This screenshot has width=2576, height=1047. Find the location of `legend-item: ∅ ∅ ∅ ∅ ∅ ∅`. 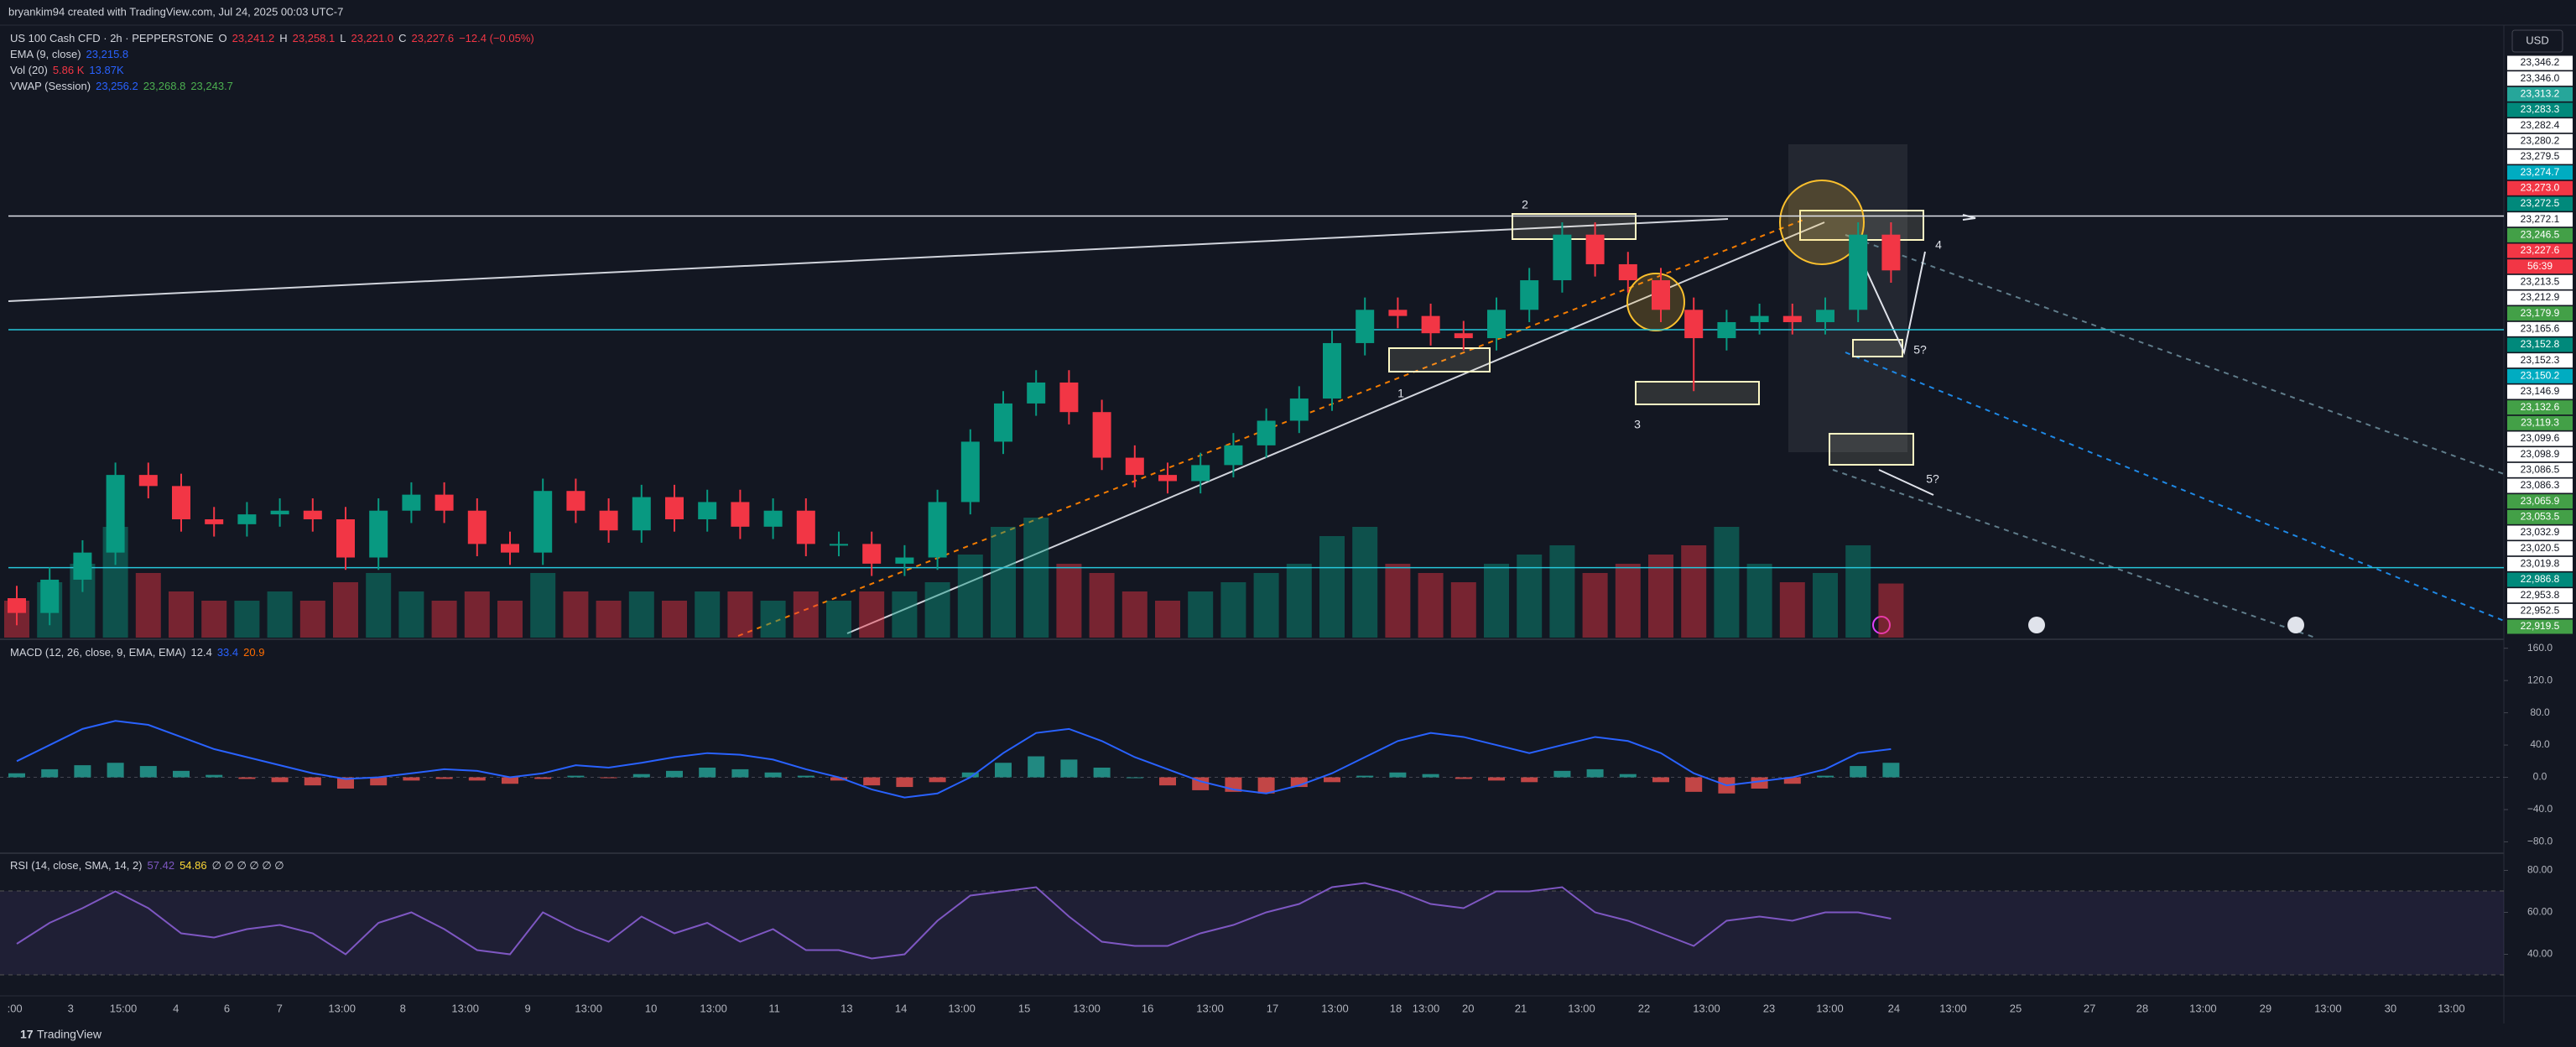

legend-item: ∅ ∅ ∅ ∅ ∅ ∅ is located at coordinates (247, 866).